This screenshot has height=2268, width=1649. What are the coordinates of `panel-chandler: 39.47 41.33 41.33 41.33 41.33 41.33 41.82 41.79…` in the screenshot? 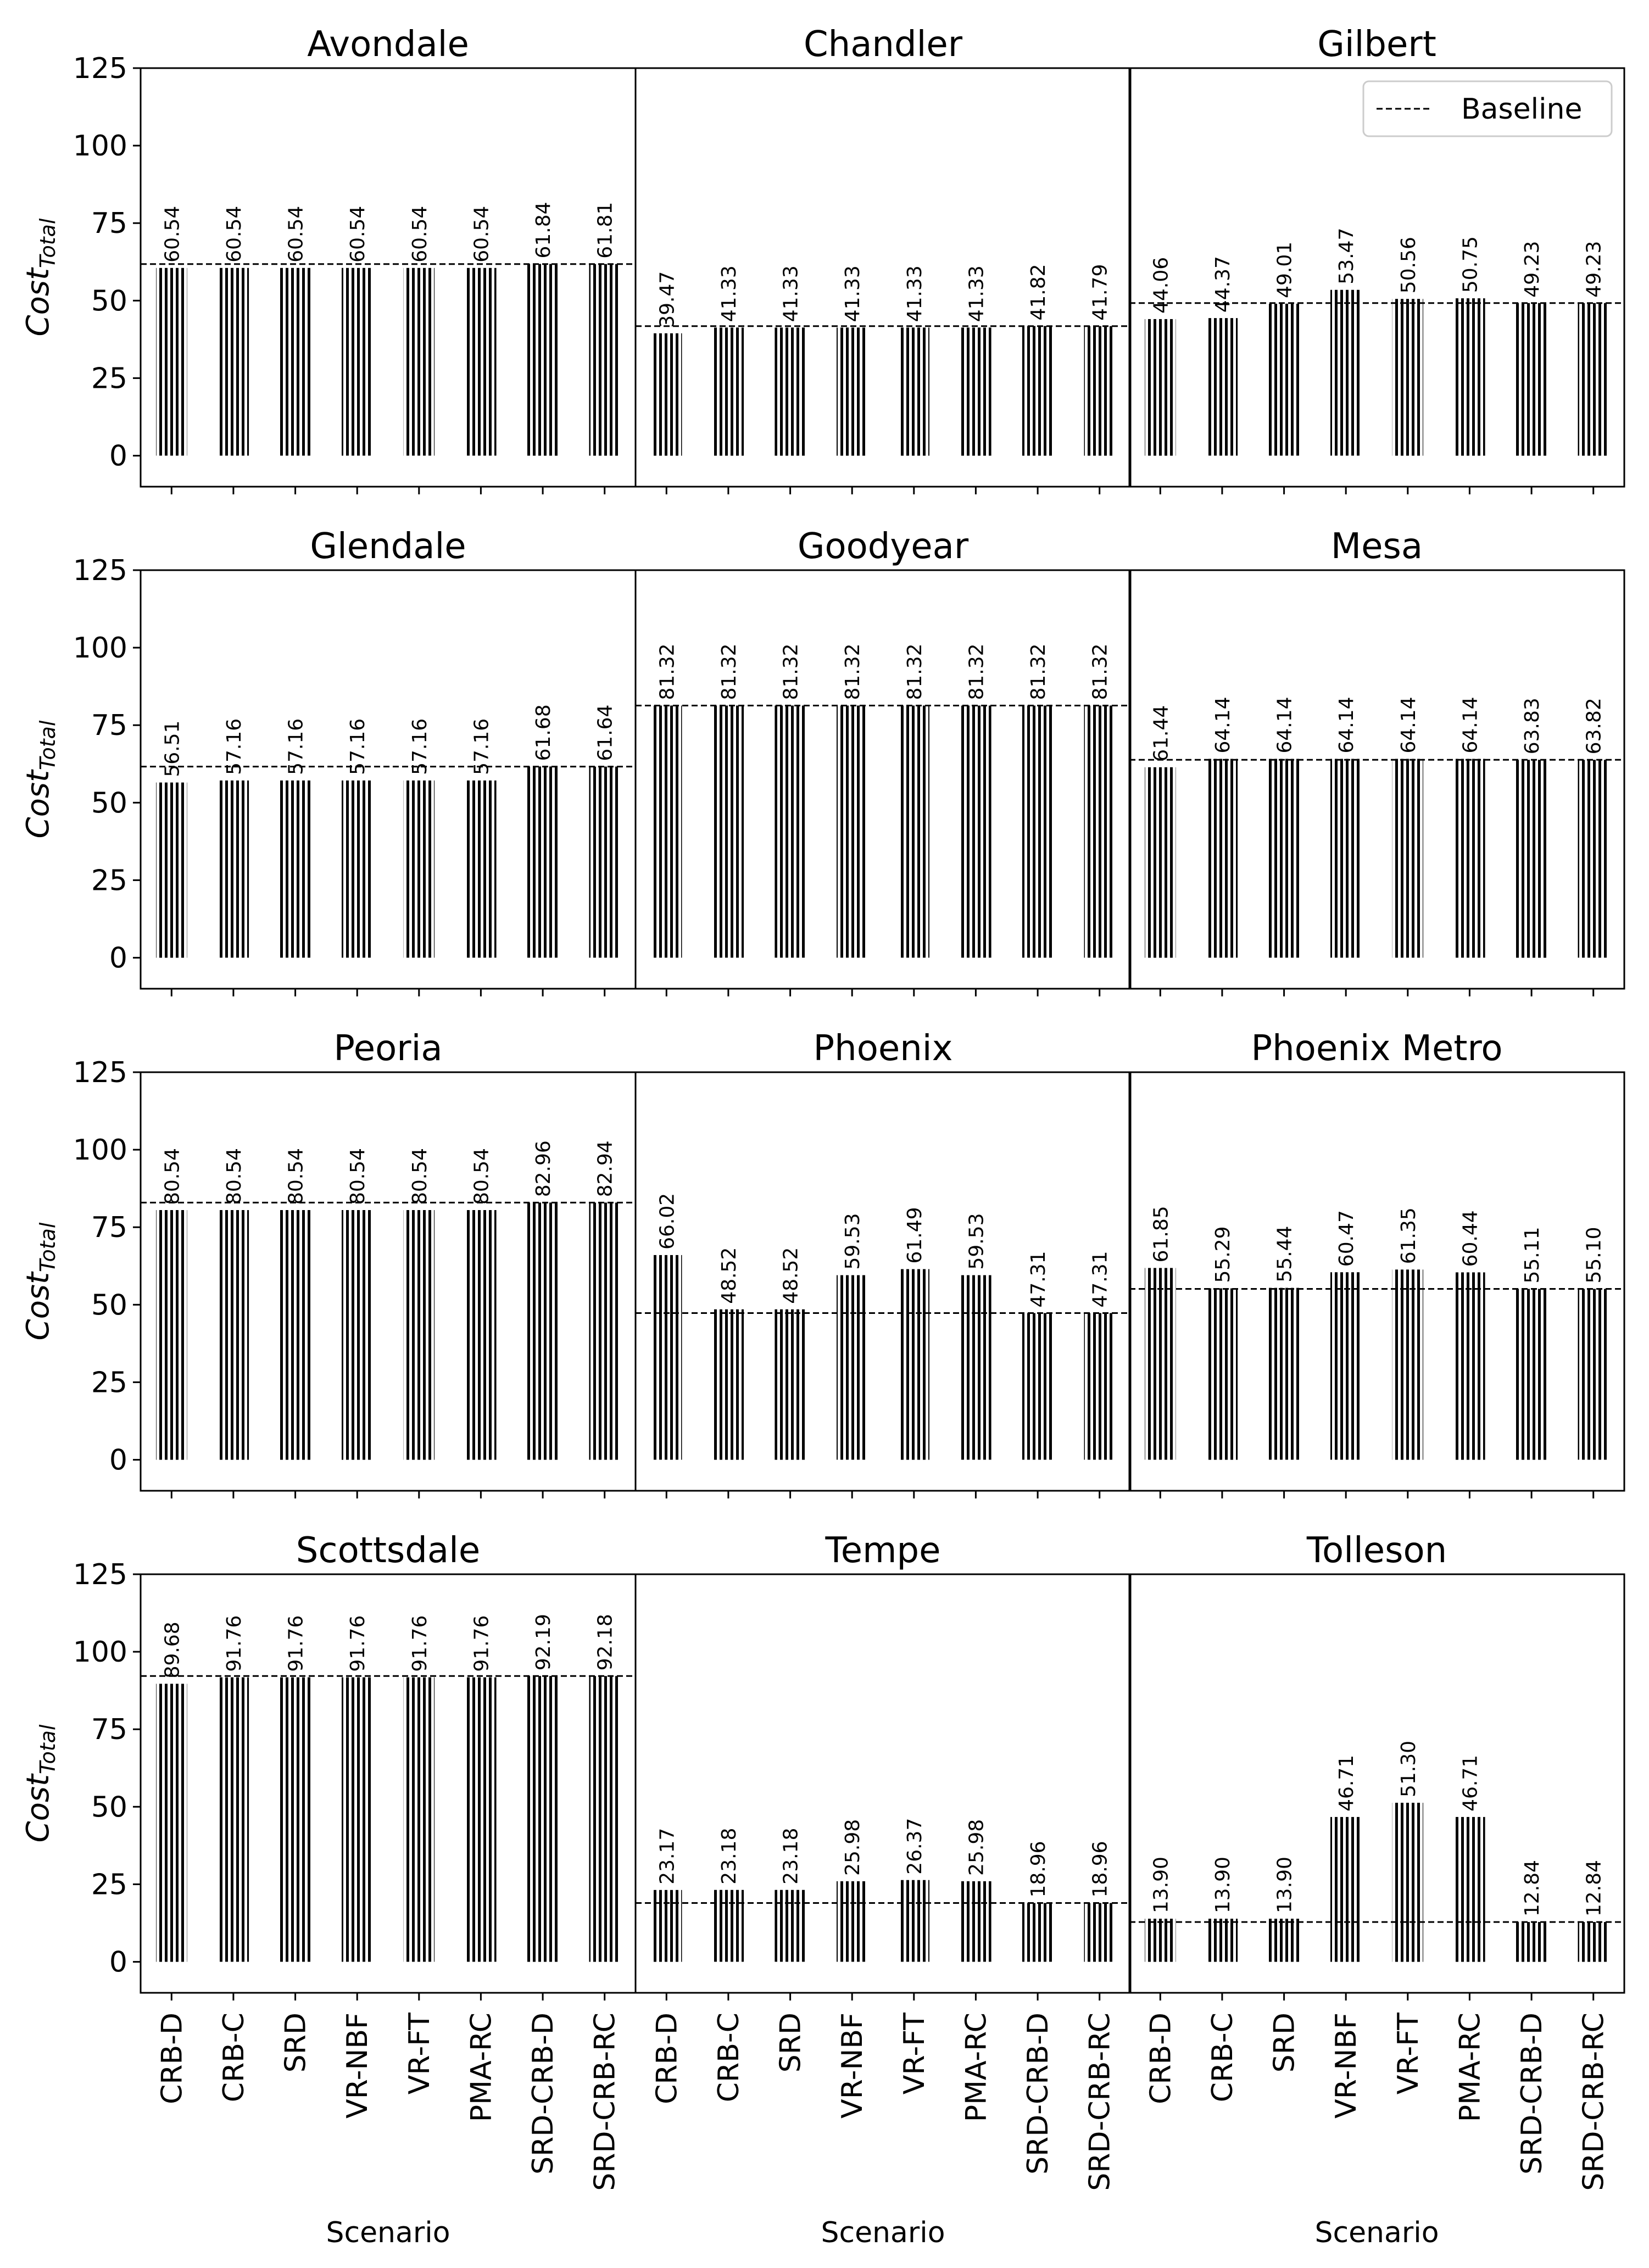 It's located at (883, 259).